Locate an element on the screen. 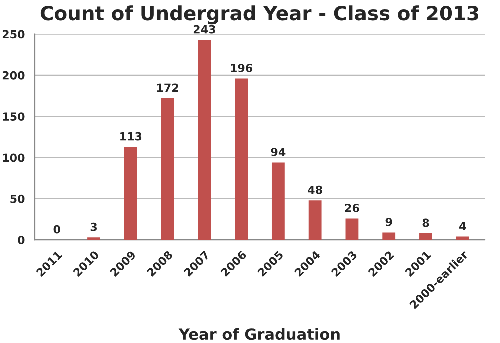 The width and height of the screenshot is (500, 343). y-tick-label: 200 is located at coordinates (13, 75).